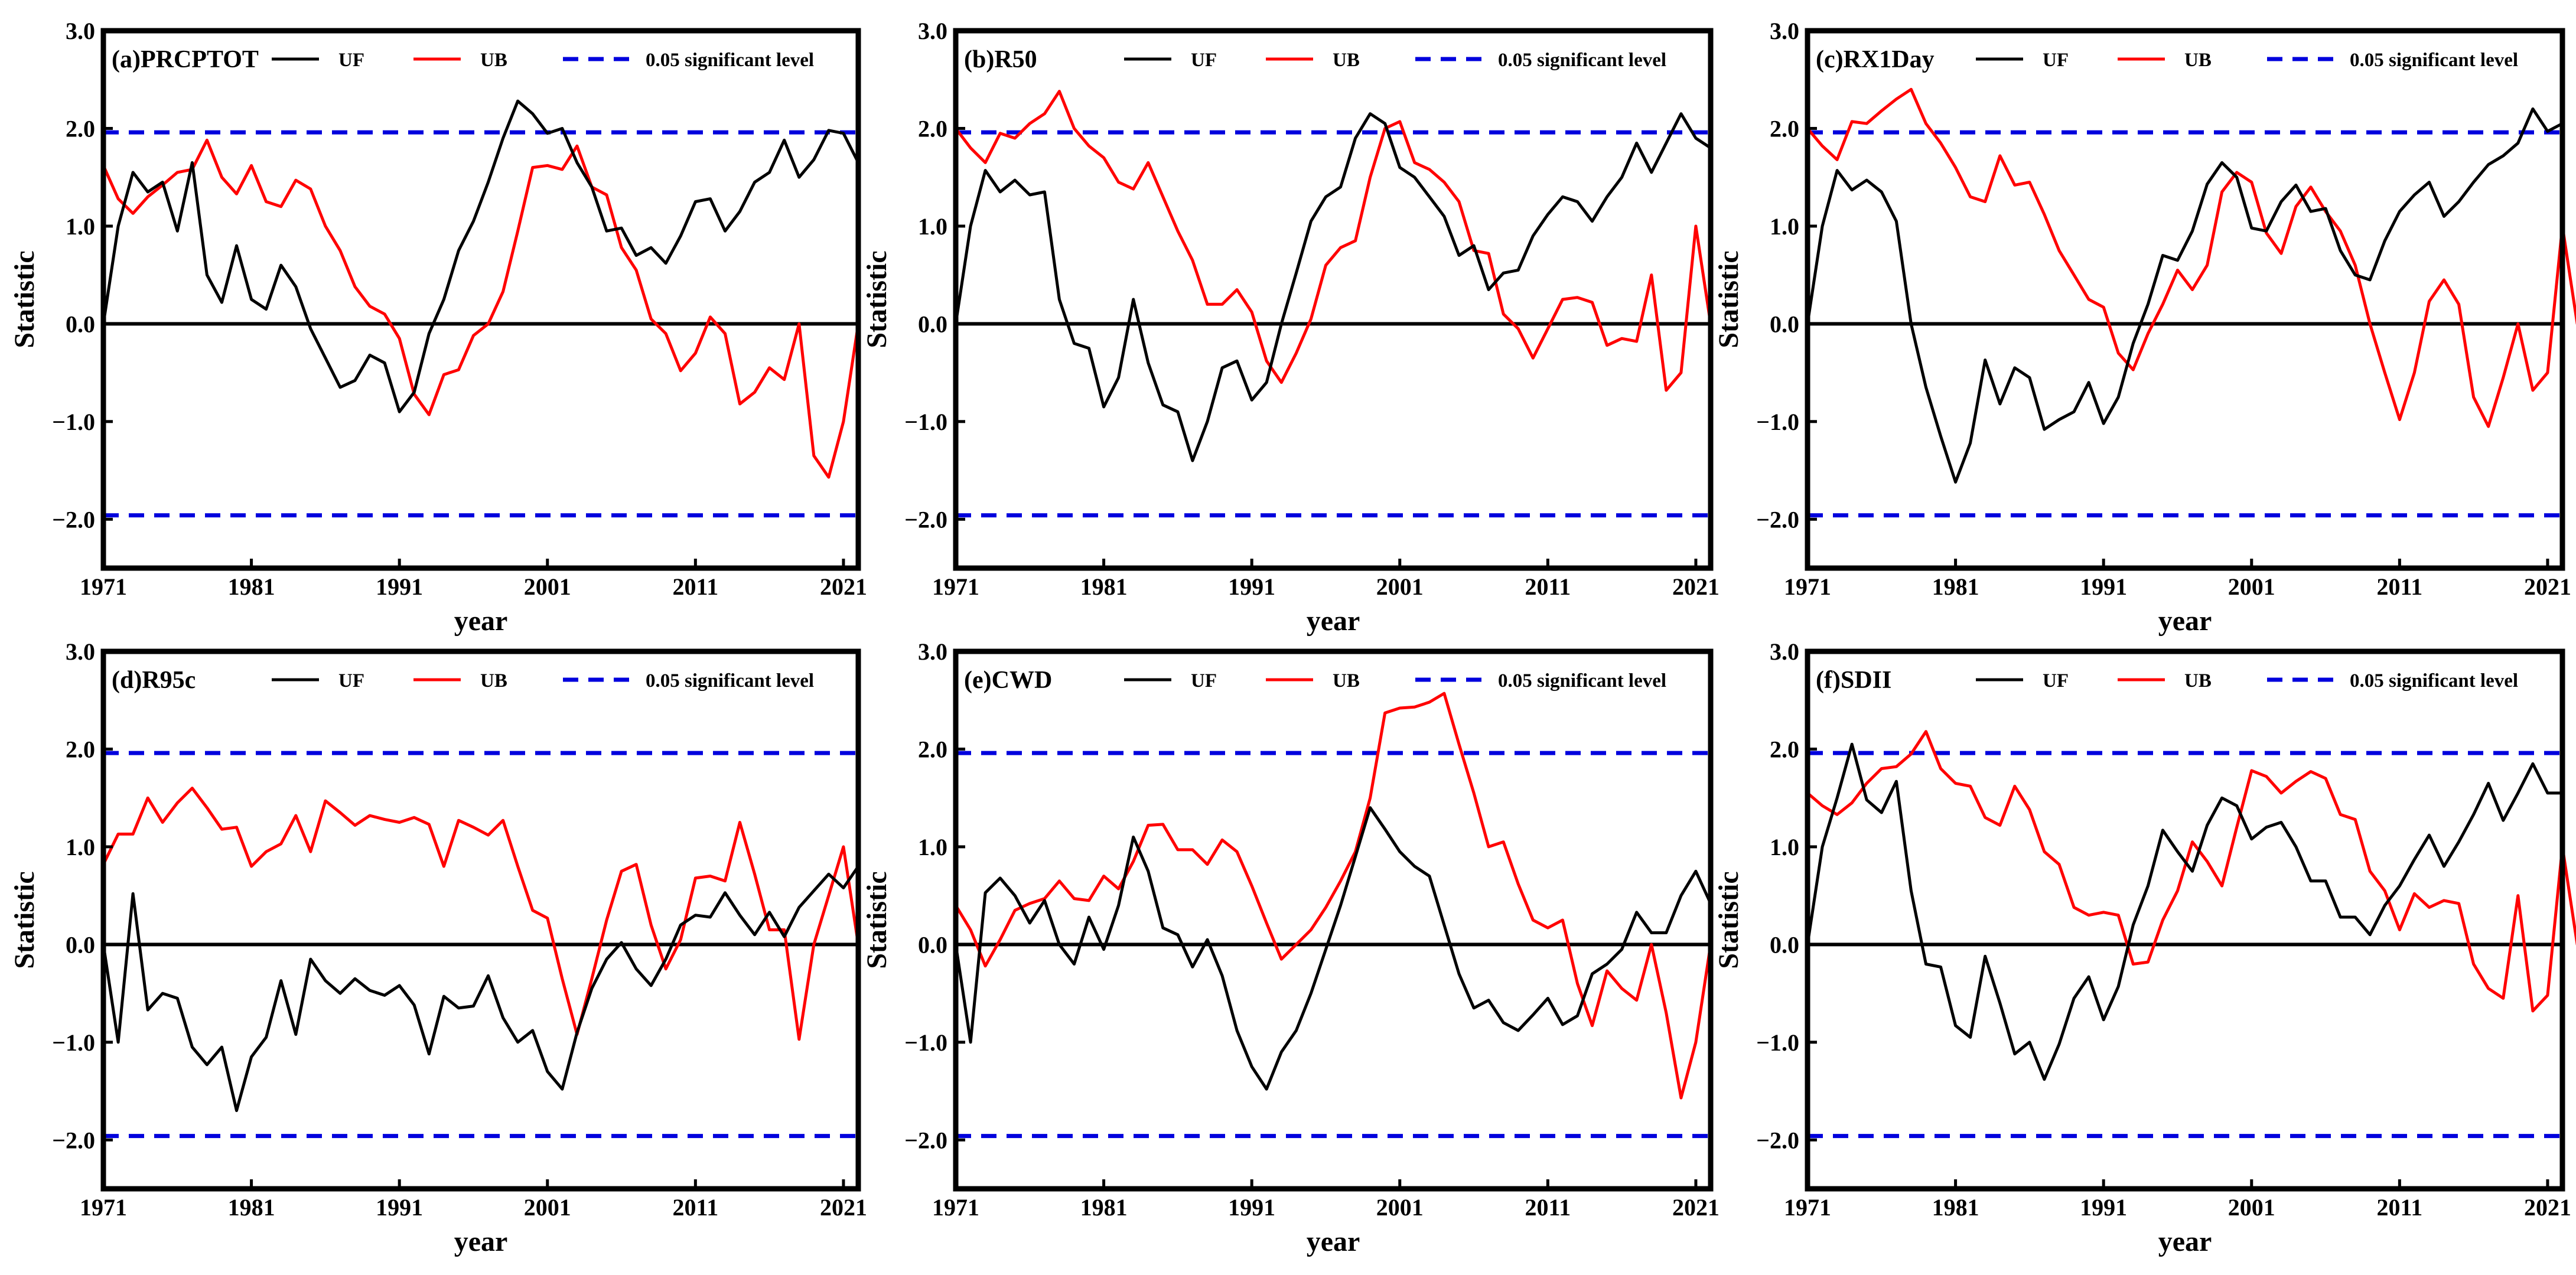 This screenshot has width=2576, height=1275. What do you see at coordinates (1875, 59) in the screenshot?
I see `panel-title: (c)RX1Day` at bounding box center [1875, 59].